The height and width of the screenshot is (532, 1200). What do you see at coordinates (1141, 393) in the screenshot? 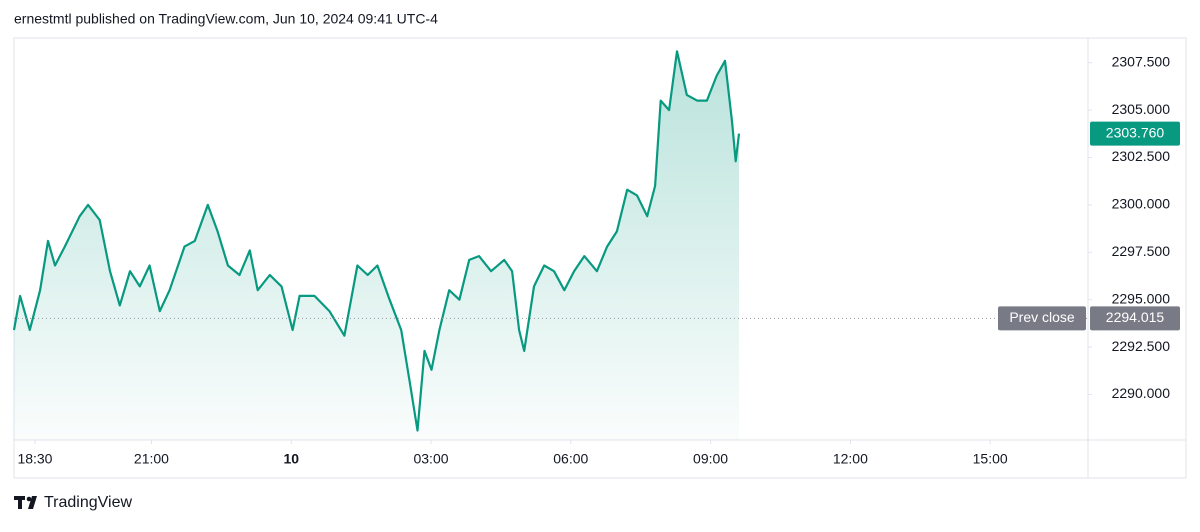
I see `y-tick-label: 2290.000` at bounding box center [1141, 393].